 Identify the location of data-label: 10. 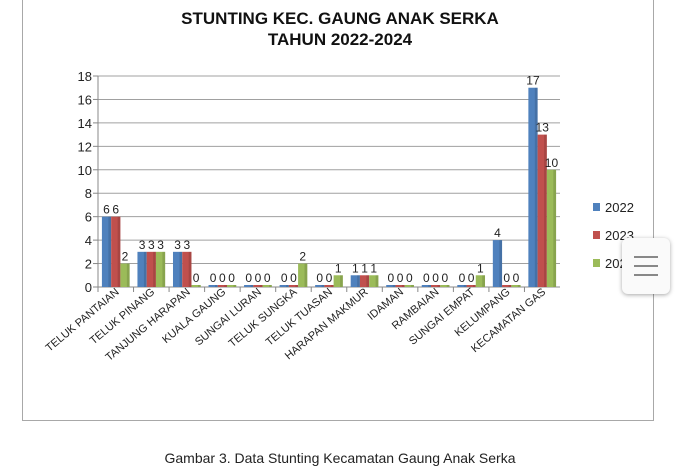
(552, 163).